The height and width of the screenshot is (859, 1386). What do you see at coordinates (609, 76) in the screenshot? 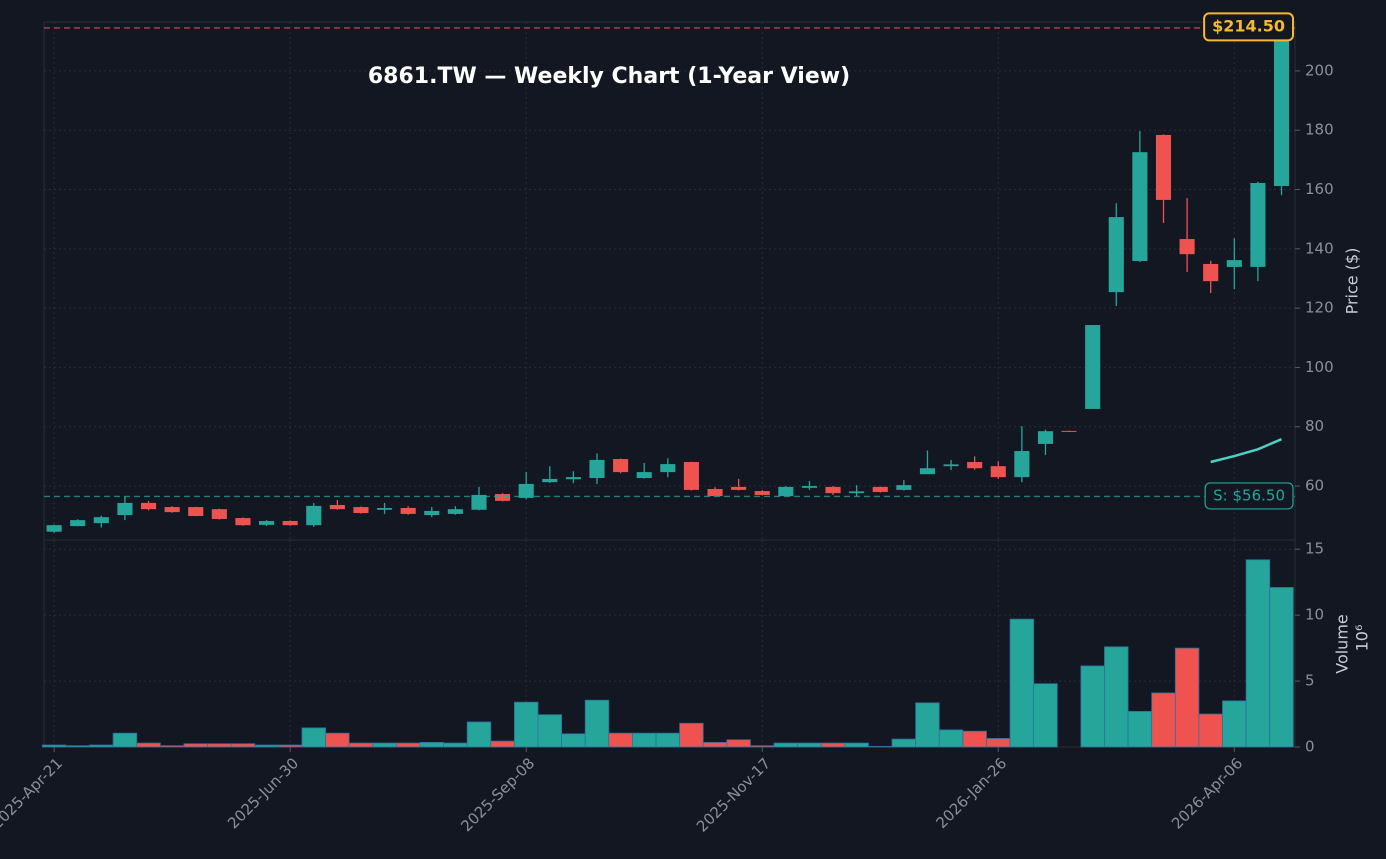
I see `chart-title: 6861.TW — Weekly Chart (1-Year View)` at bounding box center [609, 76].